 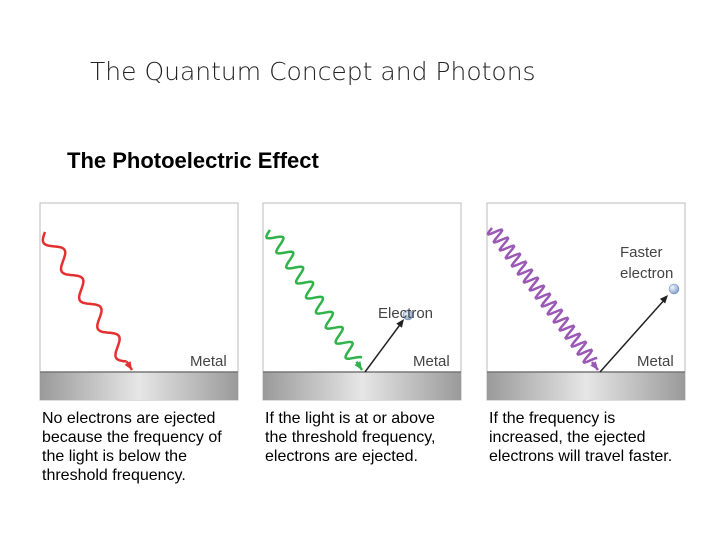 What do you see at coordinates (567, 437) in the screenshot?
I see `caption-line: increased, the ejected` at bounding box center [567, 437].